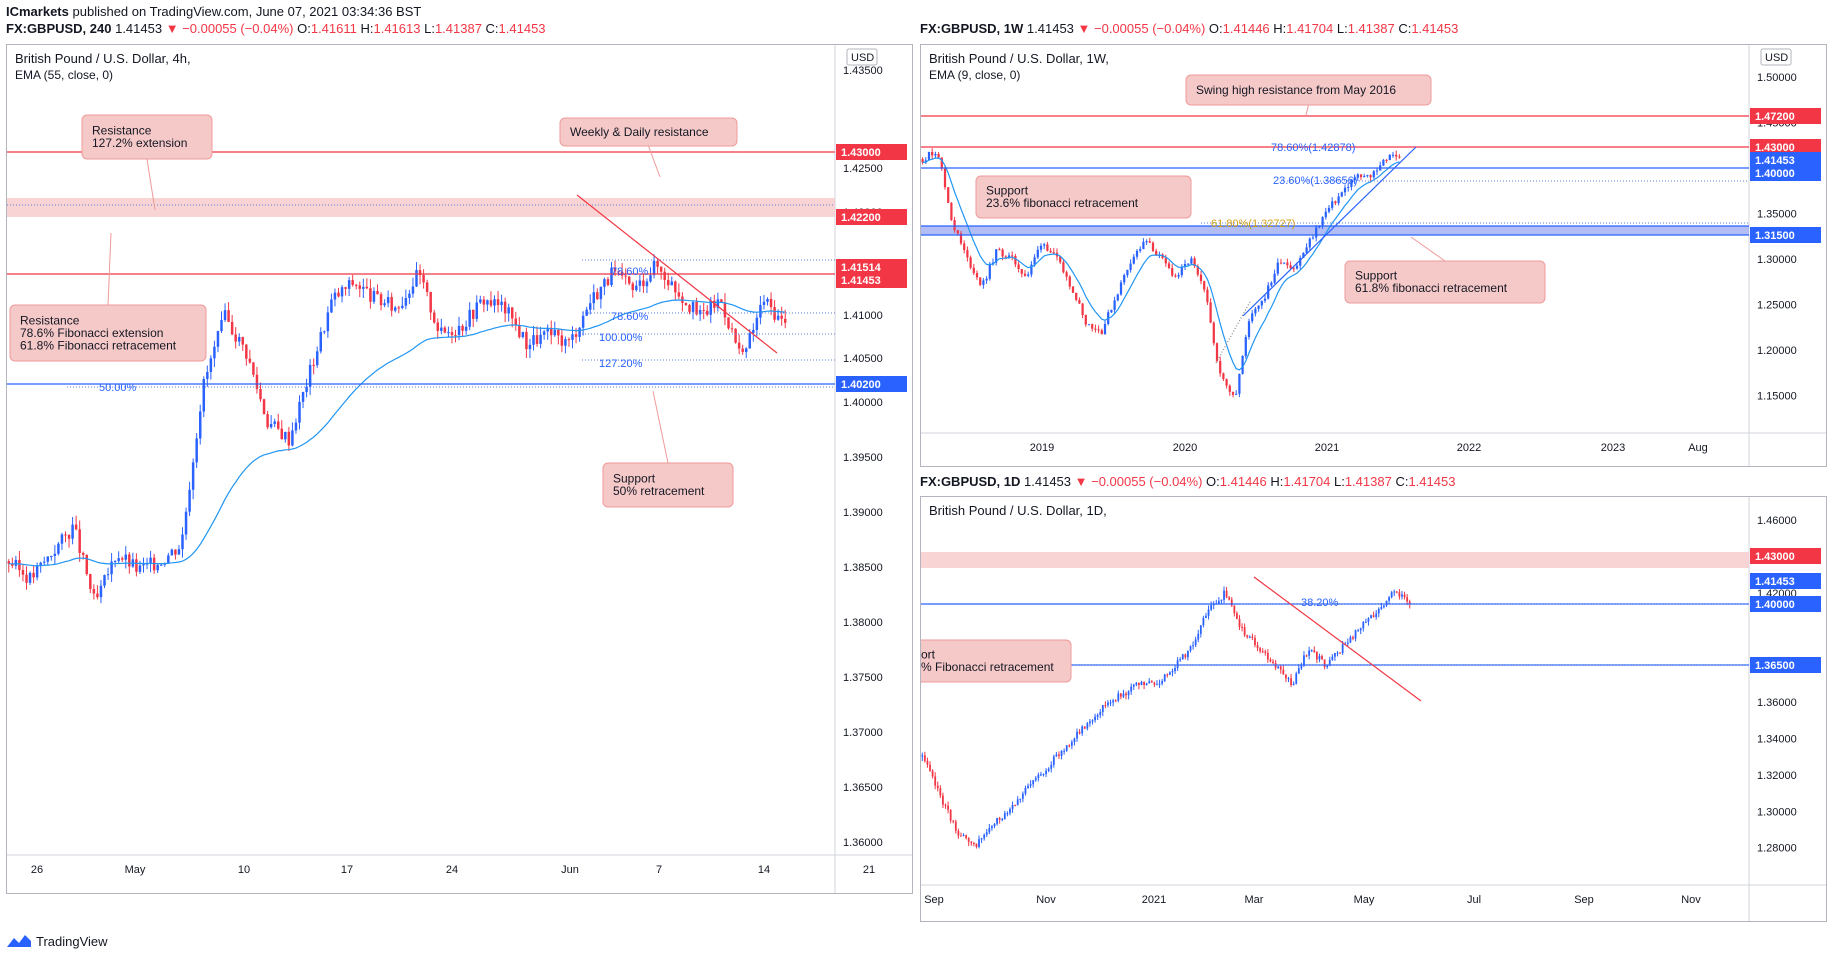  What do you see at coordinates (871, 384) in the screenshot?
I see `price-tag` at bounding box center [871, 384].